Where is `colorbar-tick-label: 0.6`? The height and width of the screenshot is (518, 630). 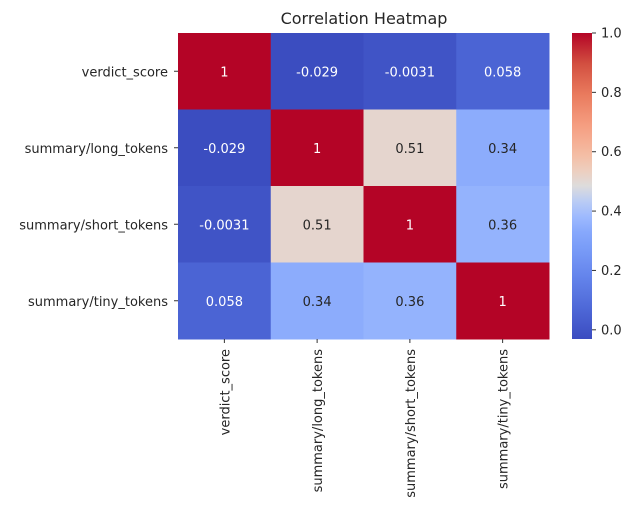 colorbar-tick-label: 0.6 is located at coordinates (611, 152).